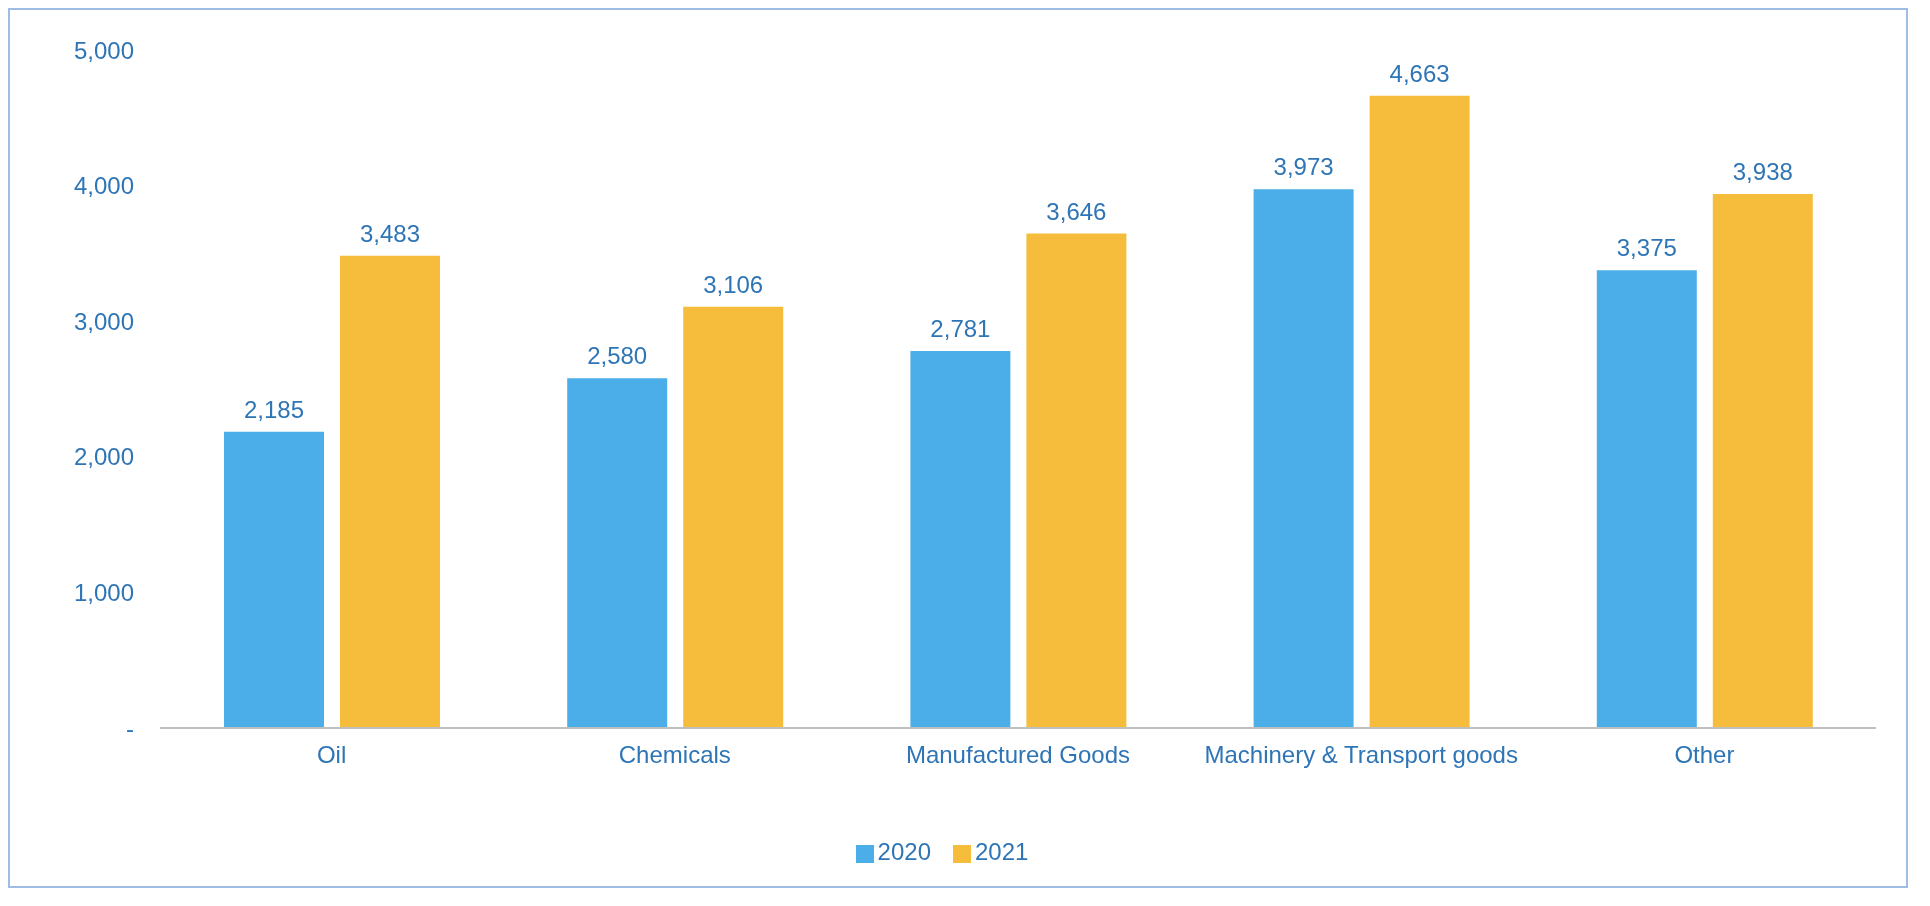 The image size is (1930, 906). What do you see at coordinates (103, 321) in the screenshot?
I see `y-tick-label: 3,000` at bounding box center [103, 321].